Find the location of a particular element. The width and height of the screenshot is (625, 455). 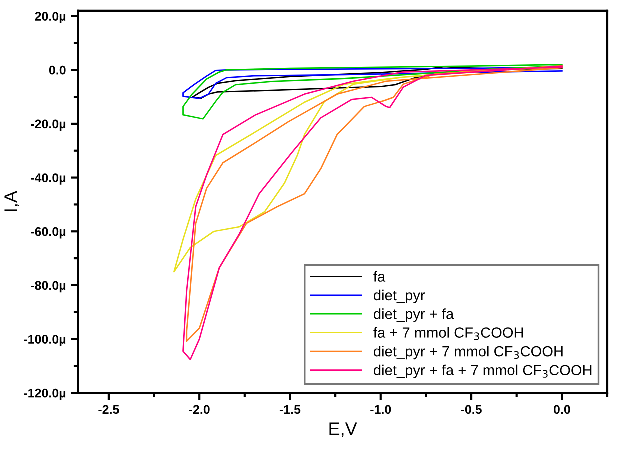

x-tick-label: -1.0 is located at coordinates (381, 409).